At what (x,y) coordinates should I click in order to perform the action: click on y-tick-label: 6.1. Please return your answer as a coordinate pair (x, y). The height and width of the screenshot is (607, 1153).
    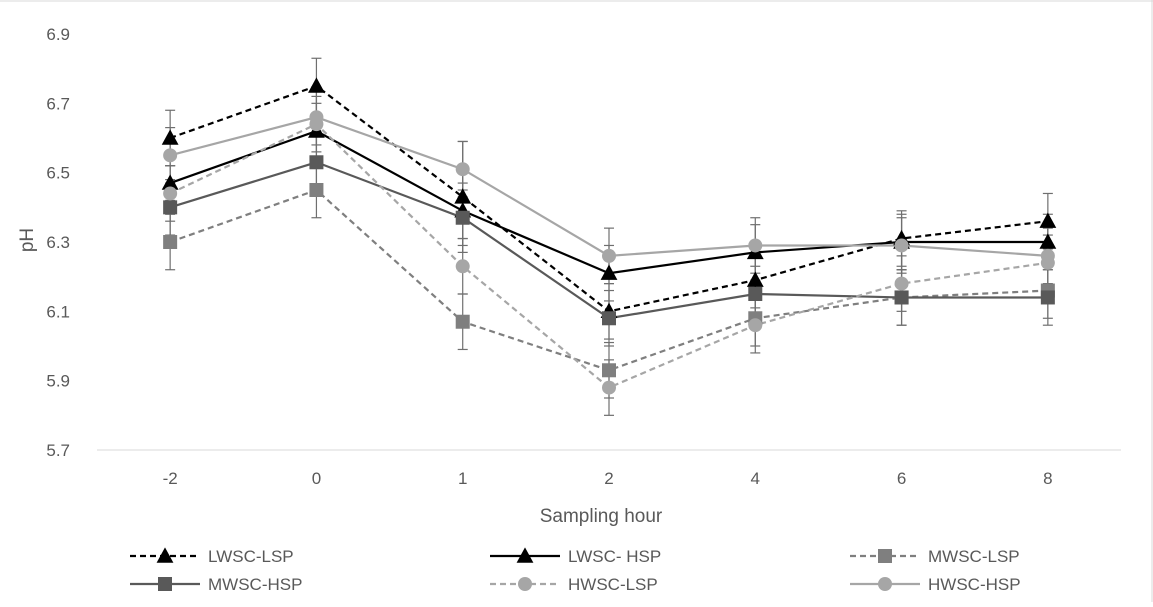
    Looking at the image, I should click on (58, 311).